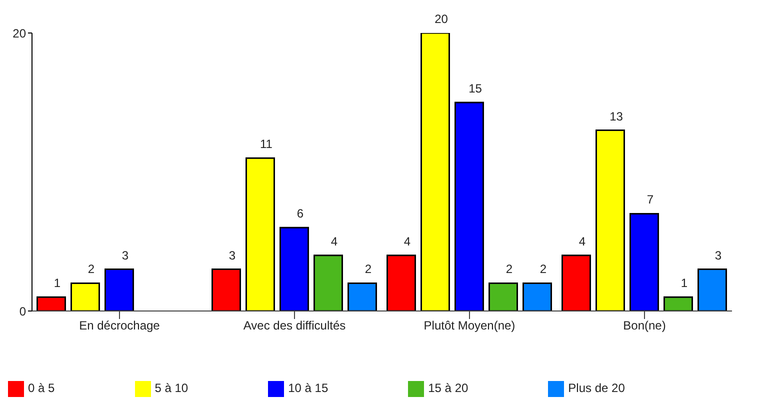  I want to click on data-label: 6, so click(300, 213).